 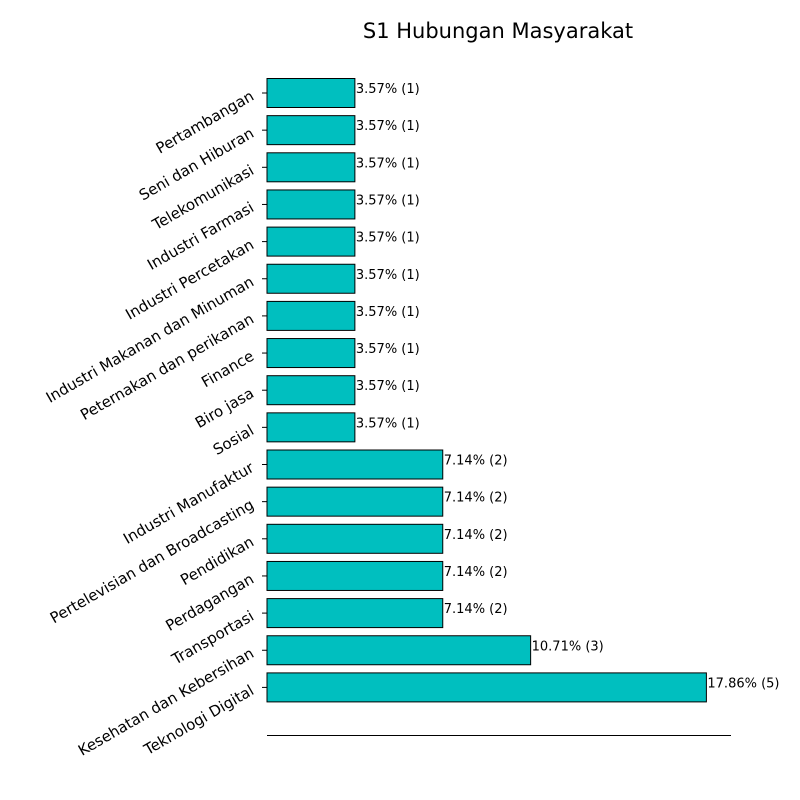 What do you see at coordinates (388, 238) in the screenshot?
I see `data-label-4: 3.57% (1)` at bounding box center [388, 238].